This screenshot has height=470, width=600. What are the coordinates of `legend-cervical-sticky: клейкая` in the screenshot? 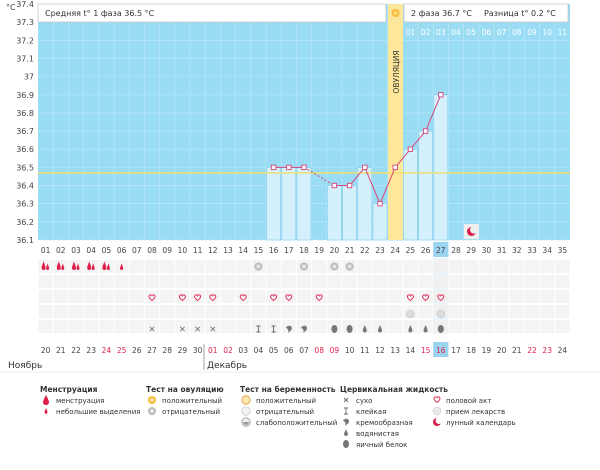 It's located at (371, 412).